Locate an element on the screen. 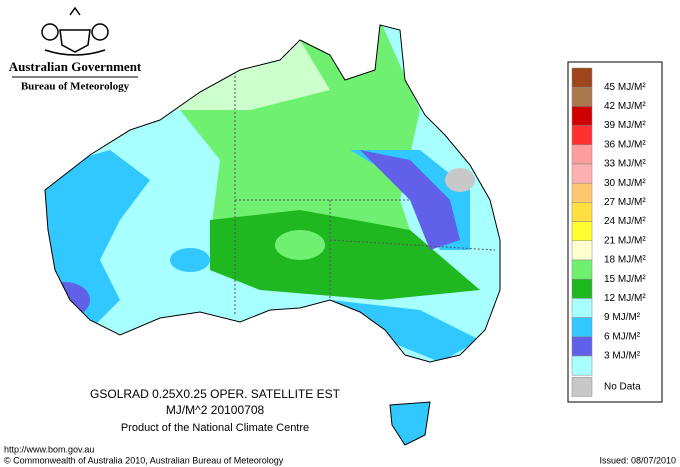  legend-label: 12 MJ/M² is located at coordinates (625, 298).